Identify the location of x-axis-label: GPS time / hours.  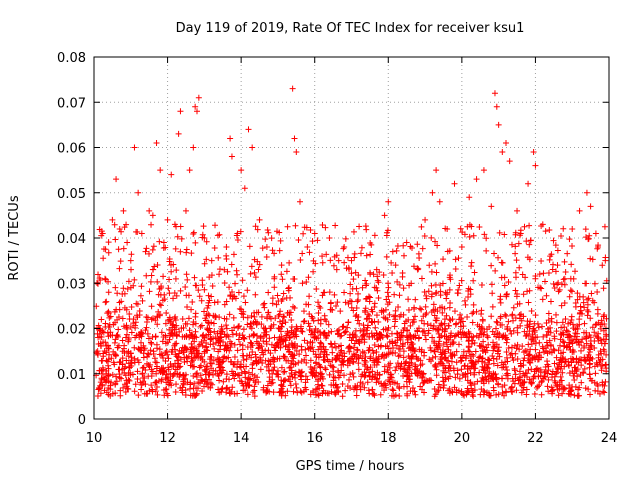
(350, 466).